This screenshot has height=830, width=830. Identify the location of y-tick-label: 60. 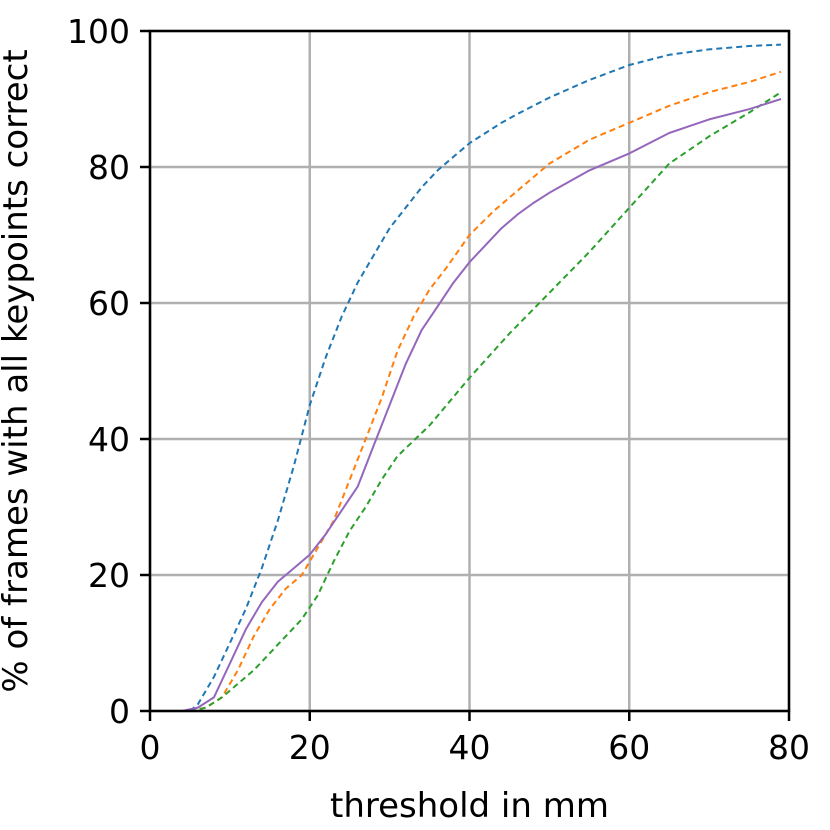
(109, 303).